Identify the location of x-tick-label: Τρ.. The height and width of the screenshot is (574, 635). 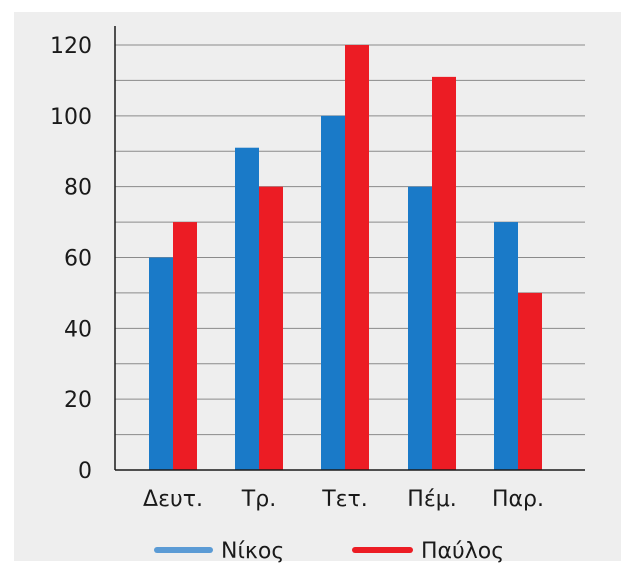
(258, 499).